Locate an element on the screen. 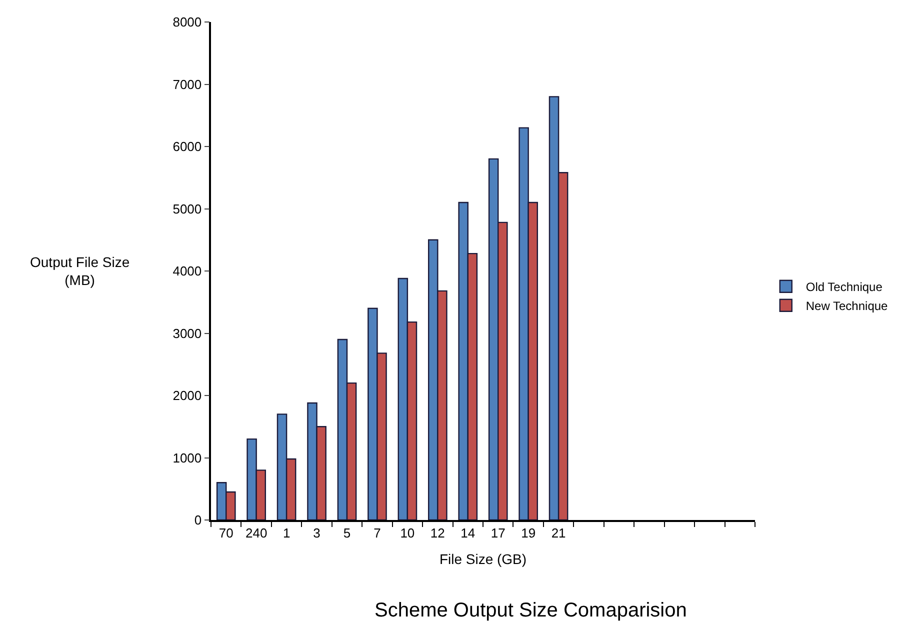  y-tick-label: 6000 is located at coordinates (187, 146).